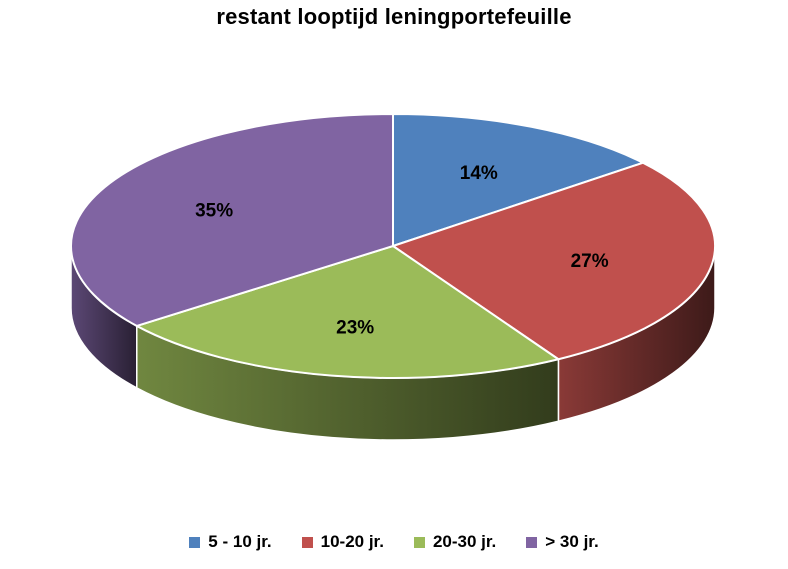 This screenshot has width=788, height=569. What do you see at coordinates (352, 541) in the screenshot?
I see `legend-label: 10-20 jr.` at bounding box center [352, 541].